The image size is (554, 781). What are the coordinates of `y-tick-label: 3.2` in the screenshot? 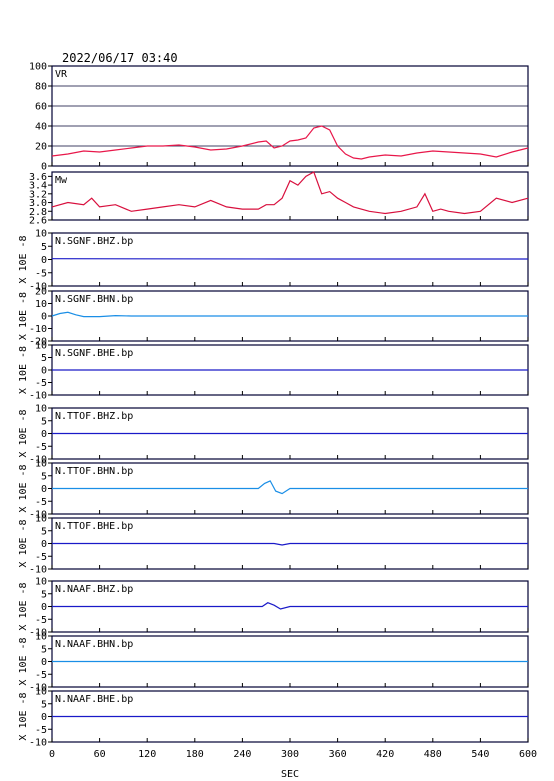 It's located at (38, 194).